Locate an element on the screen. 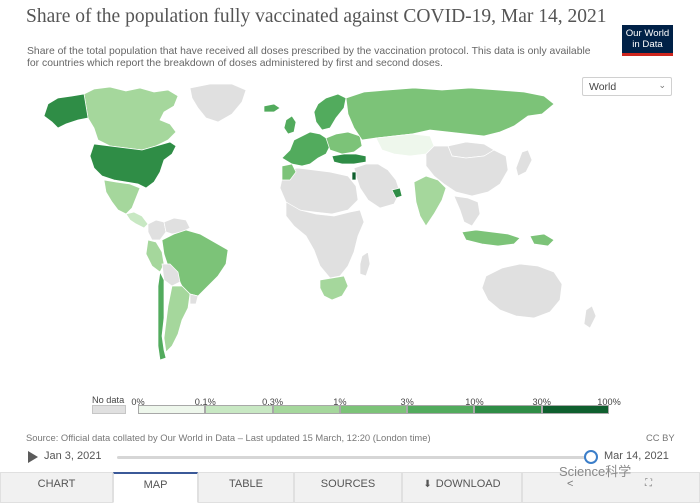  country-madagascar is located at coordinates (365, 264).